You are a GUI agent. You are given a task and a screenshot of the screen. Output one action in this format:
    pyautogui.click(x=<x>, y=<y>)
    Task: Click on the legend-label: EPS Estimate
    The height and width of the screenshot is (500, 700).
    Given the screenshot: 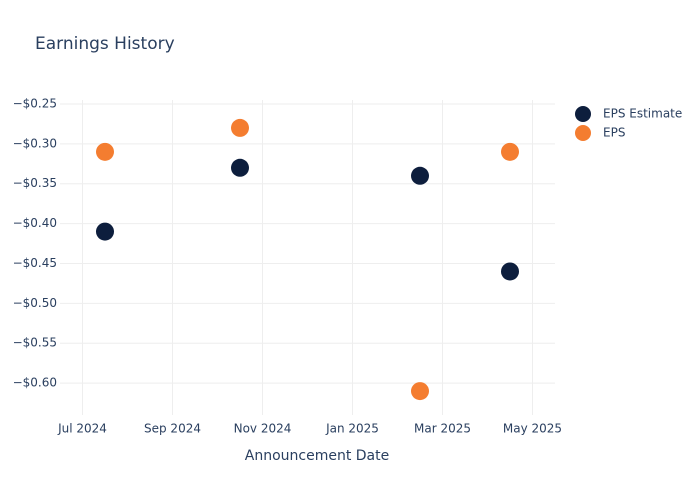 What is the action you would take?
    pyautogui.click(x=642, y=114)
    